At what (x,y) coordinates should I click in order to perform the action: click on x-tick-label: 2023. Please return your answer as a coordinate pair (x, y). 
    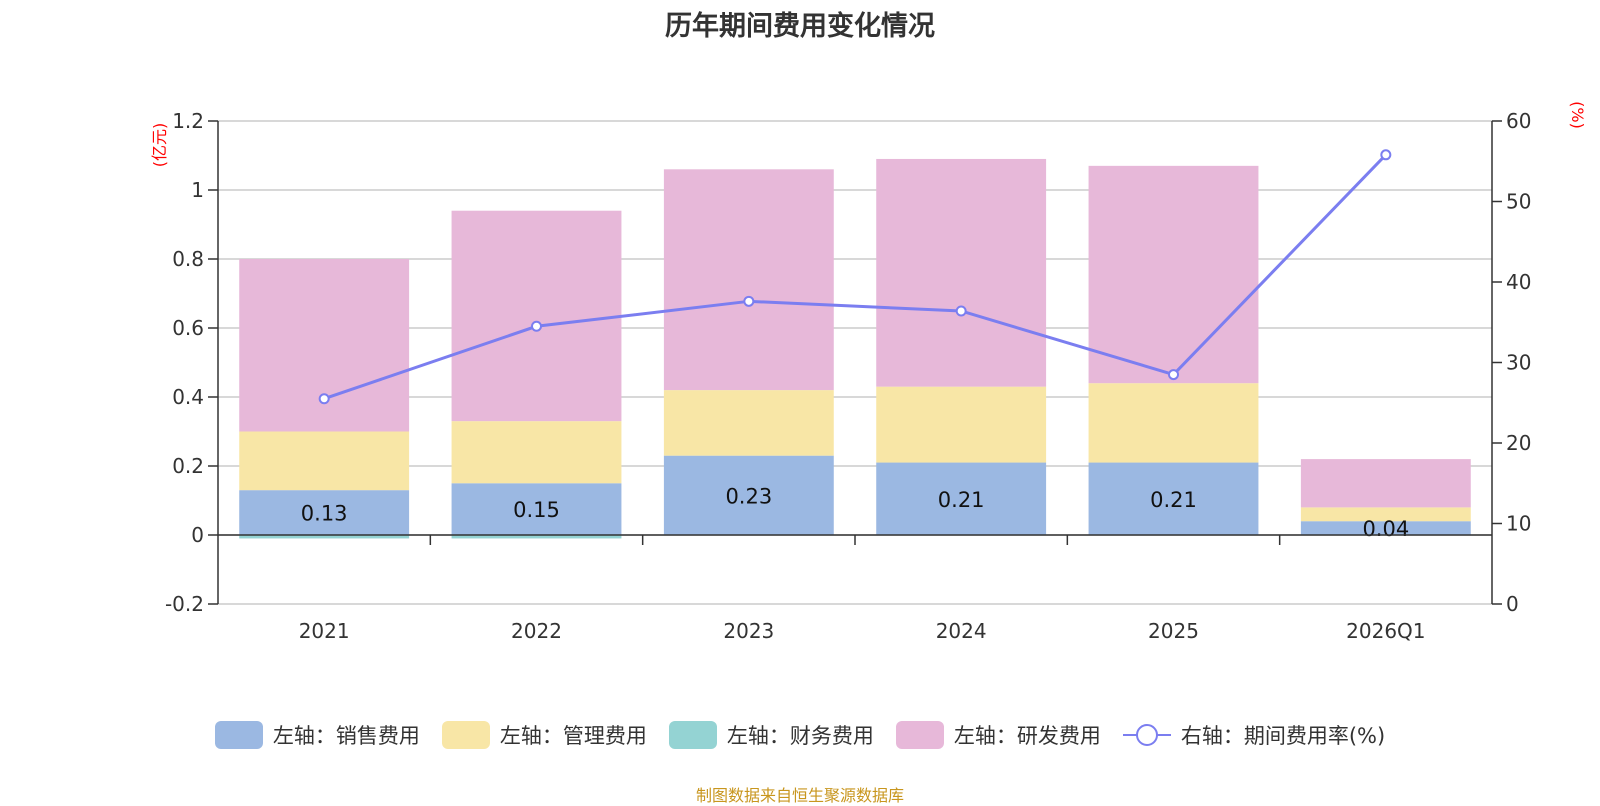
    Looking at the image, I should click on (748, 631).